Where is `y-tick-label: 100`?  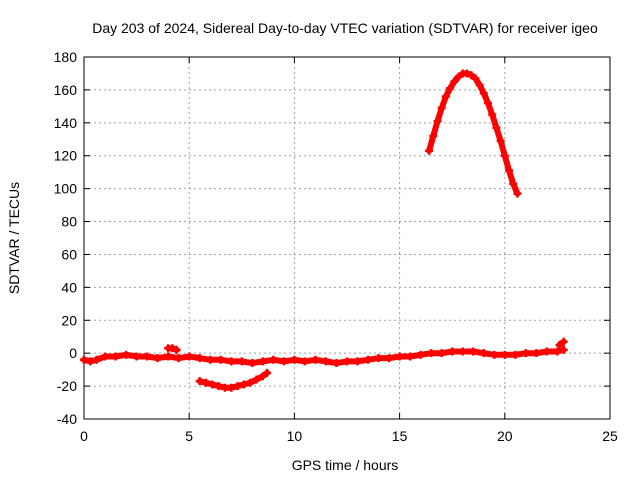
y-tick-label: 100 is located at coordinates (66, 189).